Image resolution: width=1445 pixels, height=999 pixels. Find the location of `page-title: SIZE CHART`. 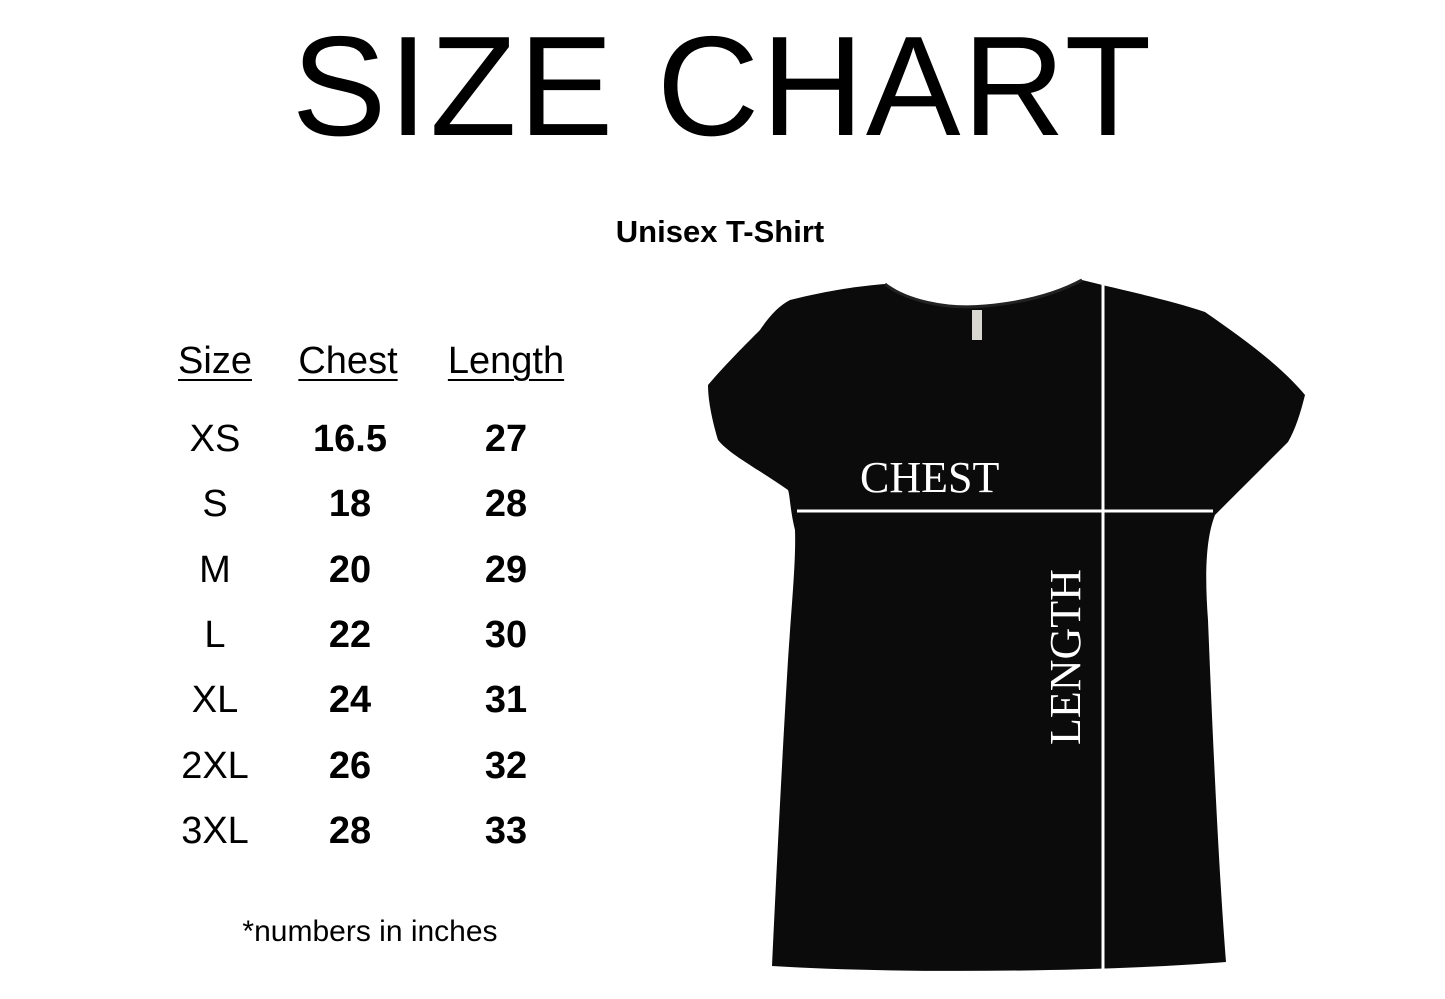

page-title: SIZE CHART is located at coordinates (722, 86).